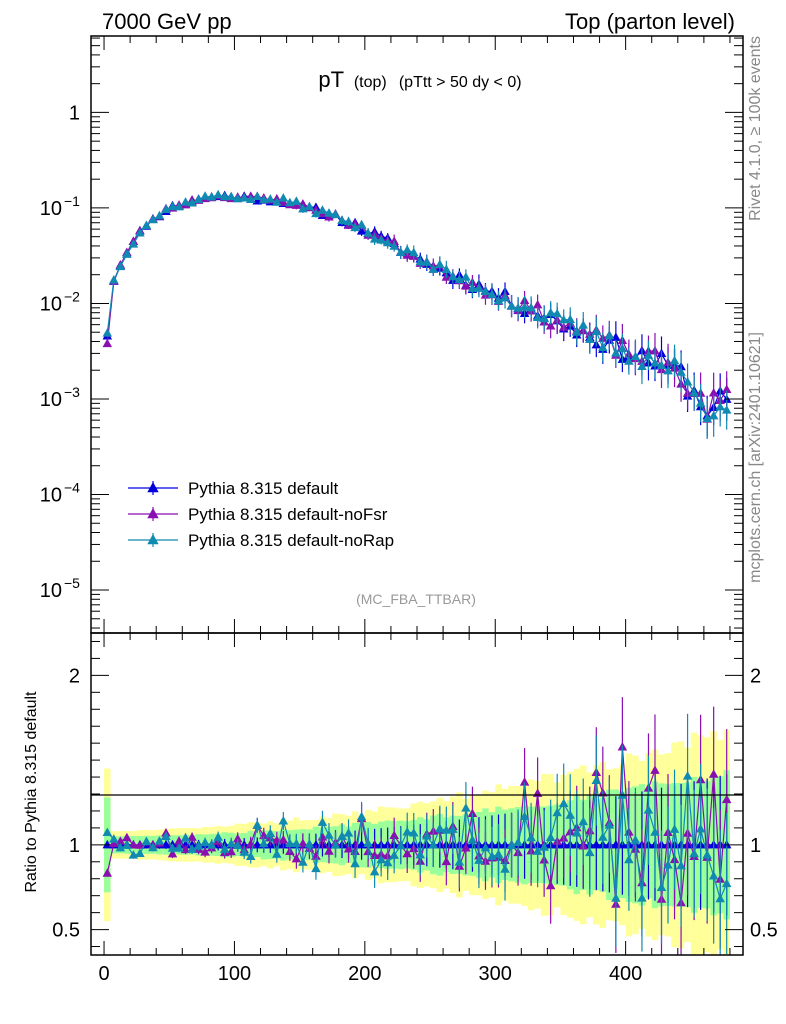 This screenshot has height=1024, width=786. I want to click on x-tick-label: 200, so click(364, 974).